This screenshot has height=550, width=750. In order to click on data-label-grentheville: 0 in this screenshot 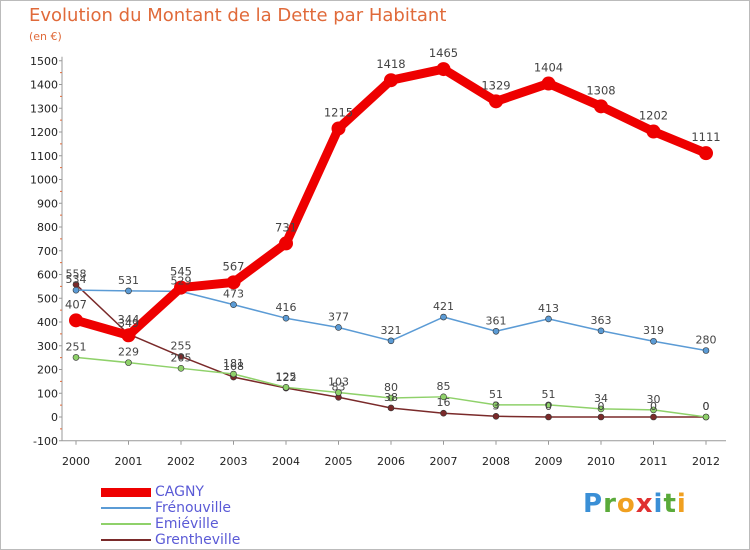, I will do `click(706, 406)`.